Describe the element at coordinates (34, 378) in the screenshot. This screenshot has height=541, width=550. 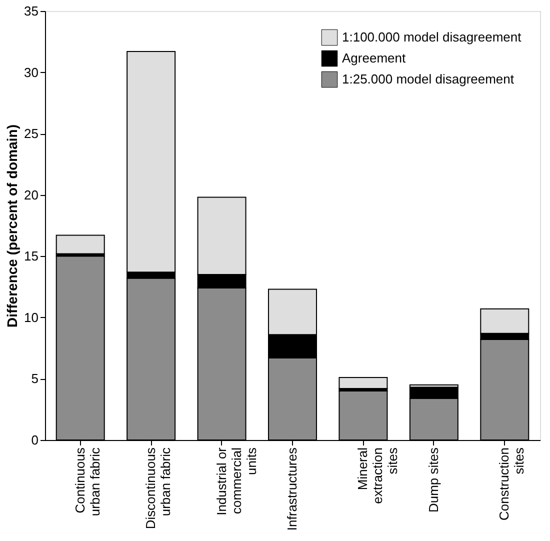
I see `y-tick-label: 5` at that location.